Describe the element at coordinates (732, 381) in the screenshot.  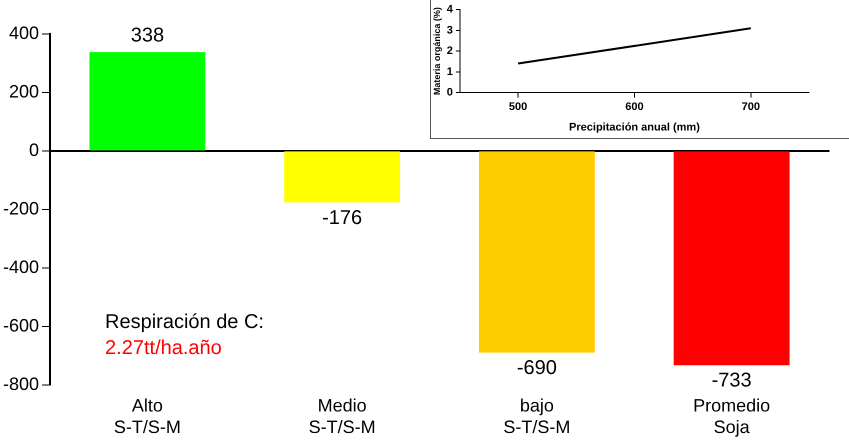
I see `data-label: -733` at that location.